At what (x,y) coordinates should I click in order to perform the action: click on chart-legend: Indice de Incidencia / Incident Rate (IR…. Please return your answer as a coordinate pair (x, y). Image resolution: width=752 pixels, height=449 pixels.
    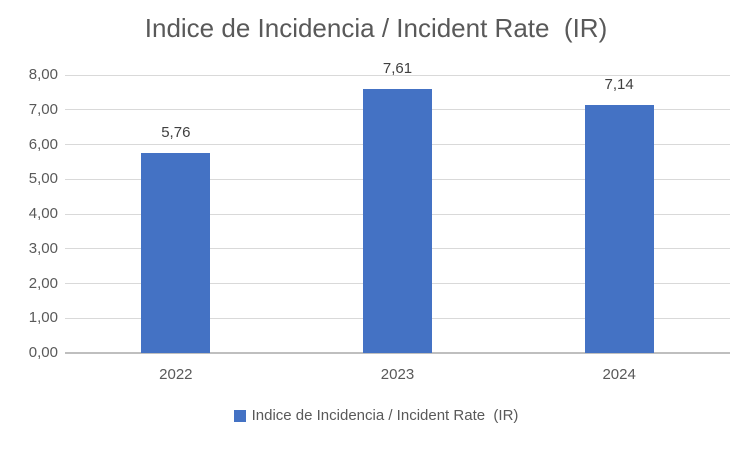
    Looking at the image, I should click on (376, 415).